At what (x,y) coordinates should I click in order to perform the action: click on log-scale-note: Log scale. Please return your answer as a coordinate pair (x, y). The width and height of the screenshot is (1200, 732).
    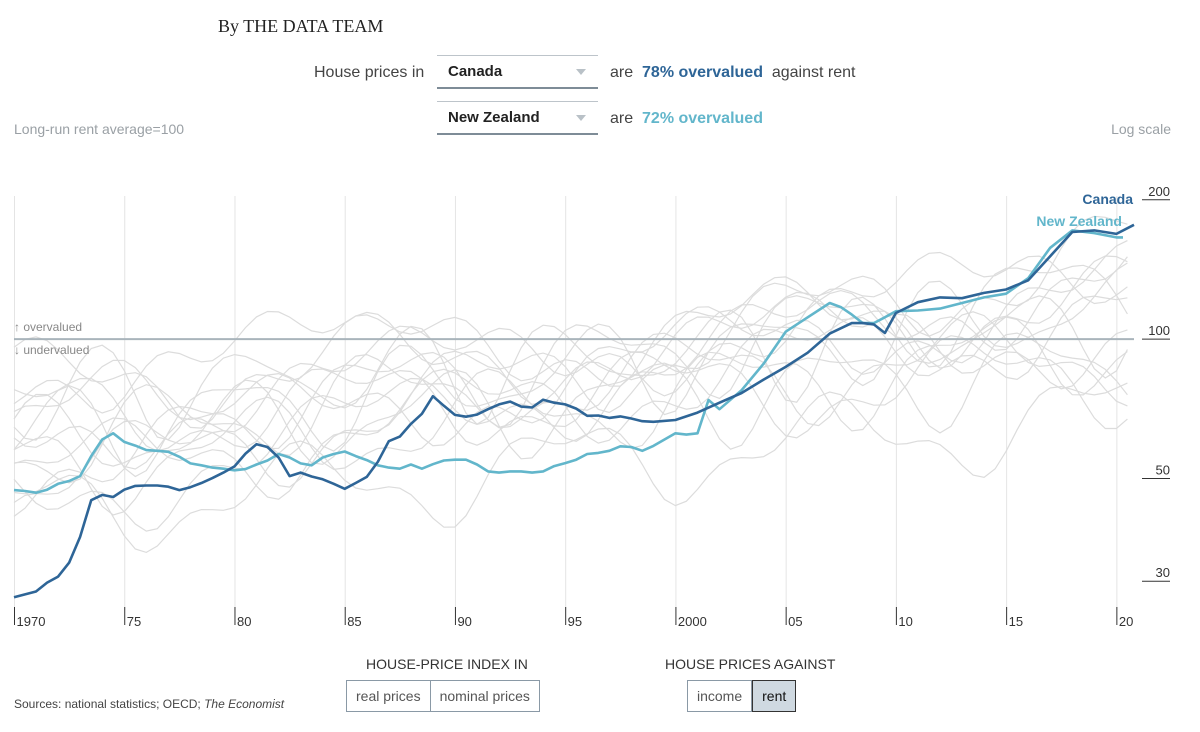
    Looking at the image, I should click on (1141, 129).